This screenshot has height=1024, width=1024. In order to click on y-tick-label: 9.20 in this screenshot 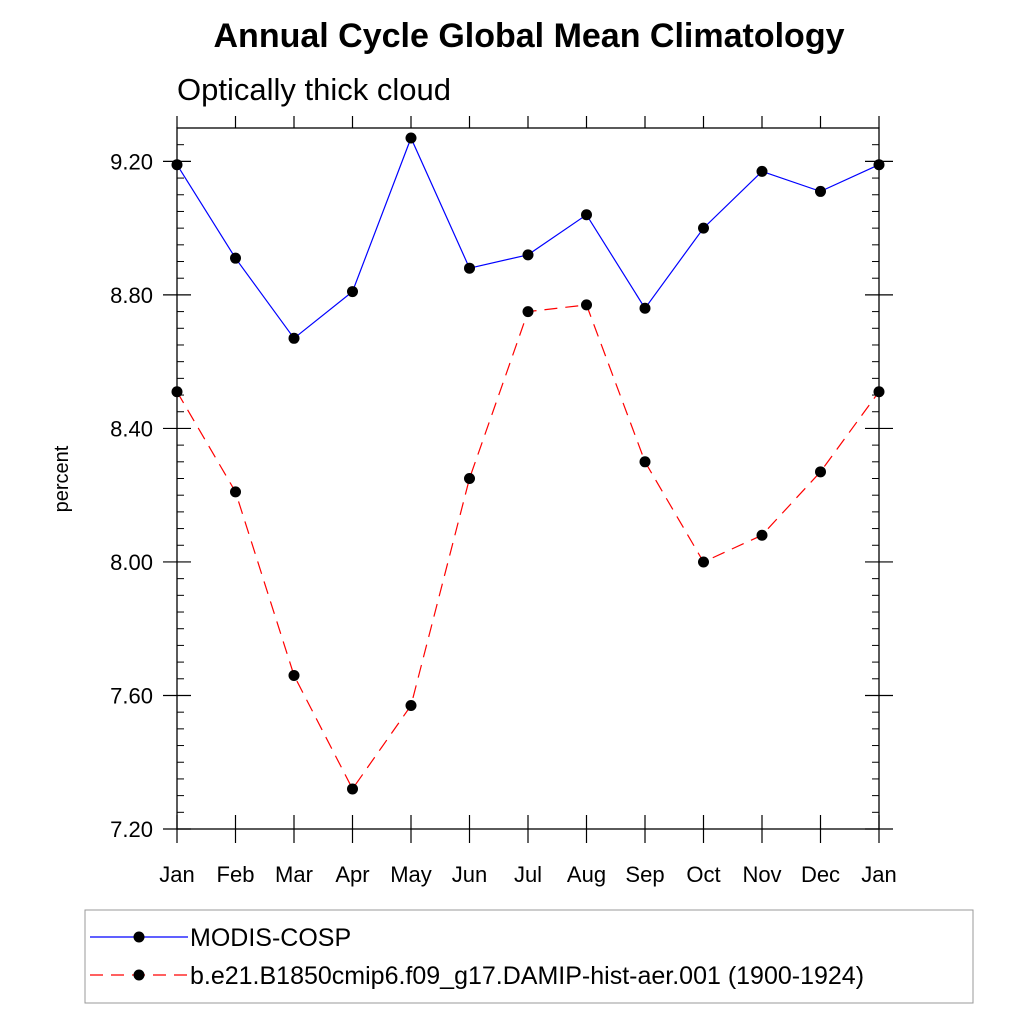, I will do `click(131, 161)`.